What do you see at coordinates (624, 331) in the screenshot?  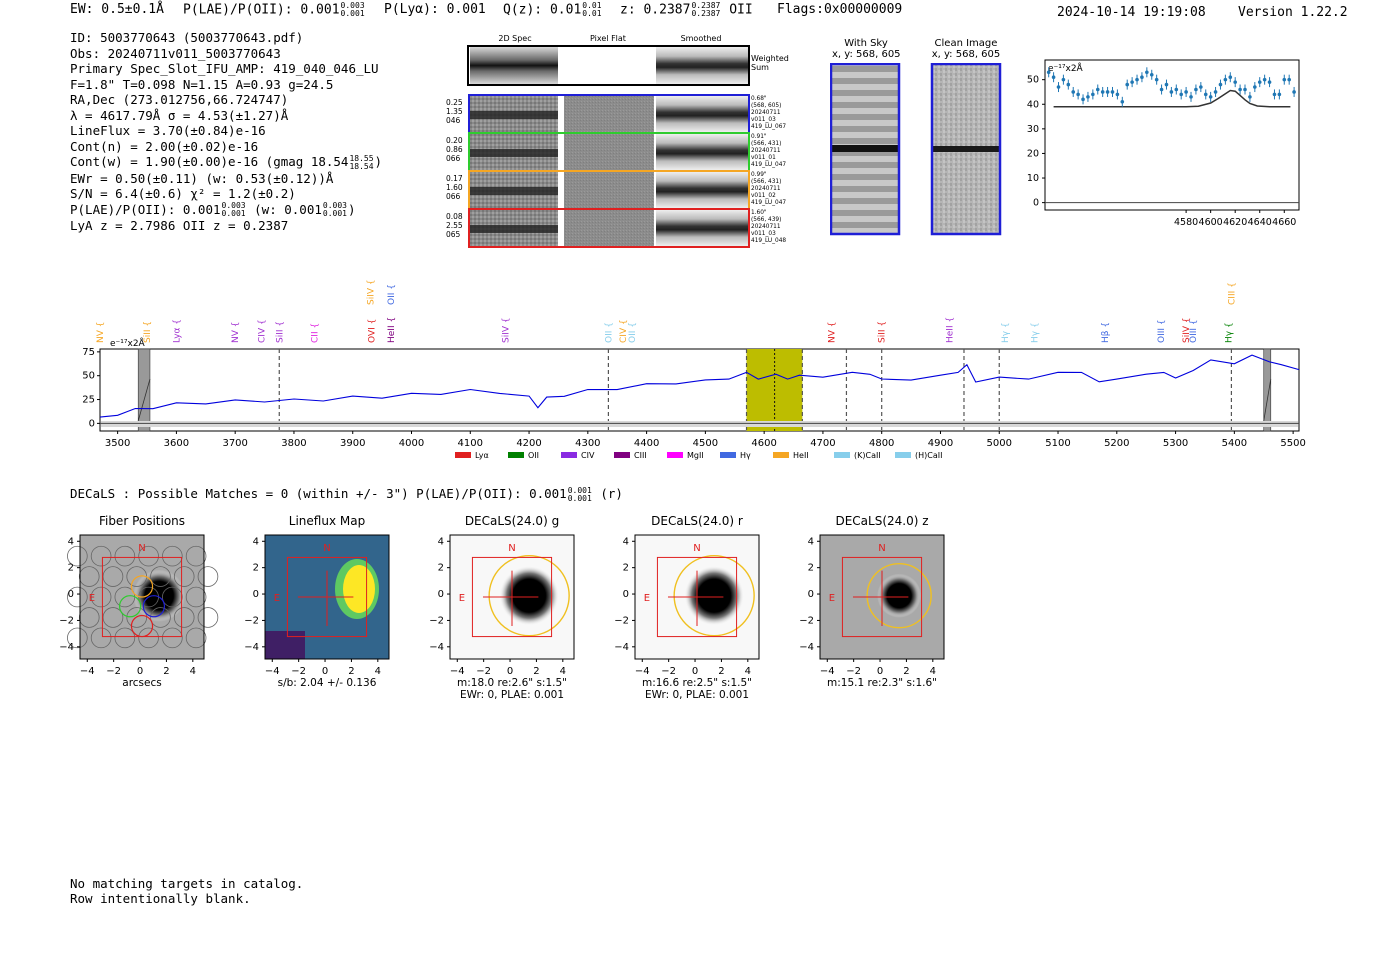 I see `spectrum-line-label-11: CIV {` at bounding box center [624, 331].